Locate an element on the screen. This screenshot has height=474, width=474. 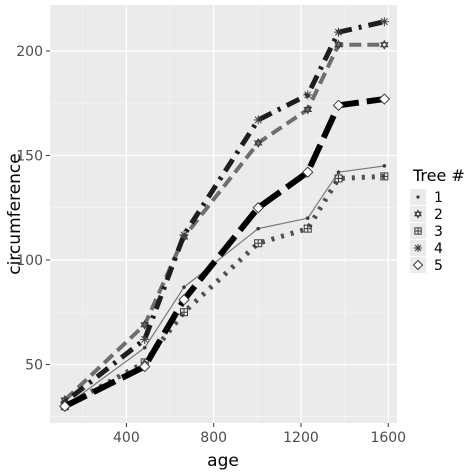
x-axis: 400 800 1200 1600 is located at coordinates (259, 434).